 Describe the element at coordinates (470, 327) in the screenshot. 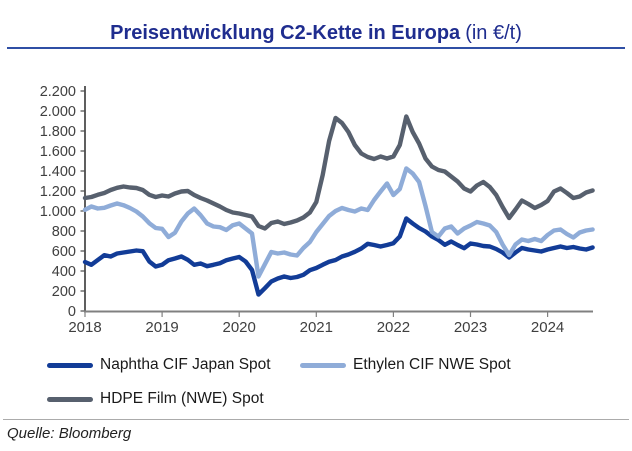

I see `x-tick-label: 2023` at that location.